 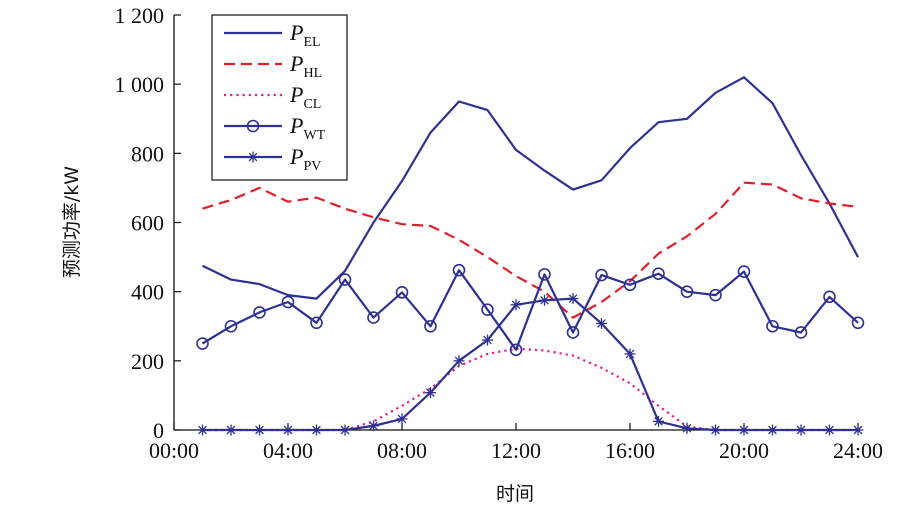 I want to click on y-tick-label: 800, so click(x=147, y=153).